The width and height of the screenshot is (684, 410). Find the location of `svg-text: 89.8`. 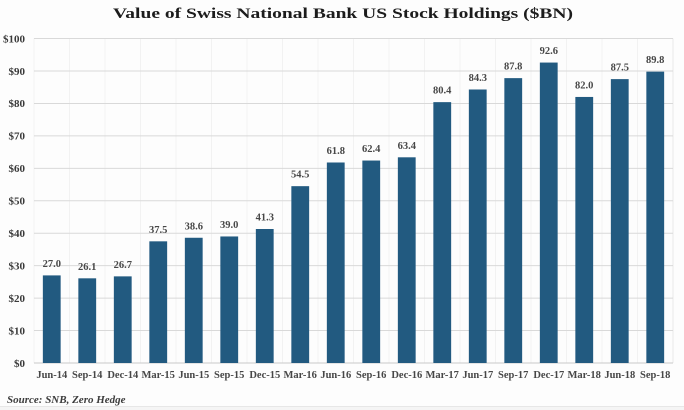

svg-text: 89.8 is located at coordinates (655, 60).